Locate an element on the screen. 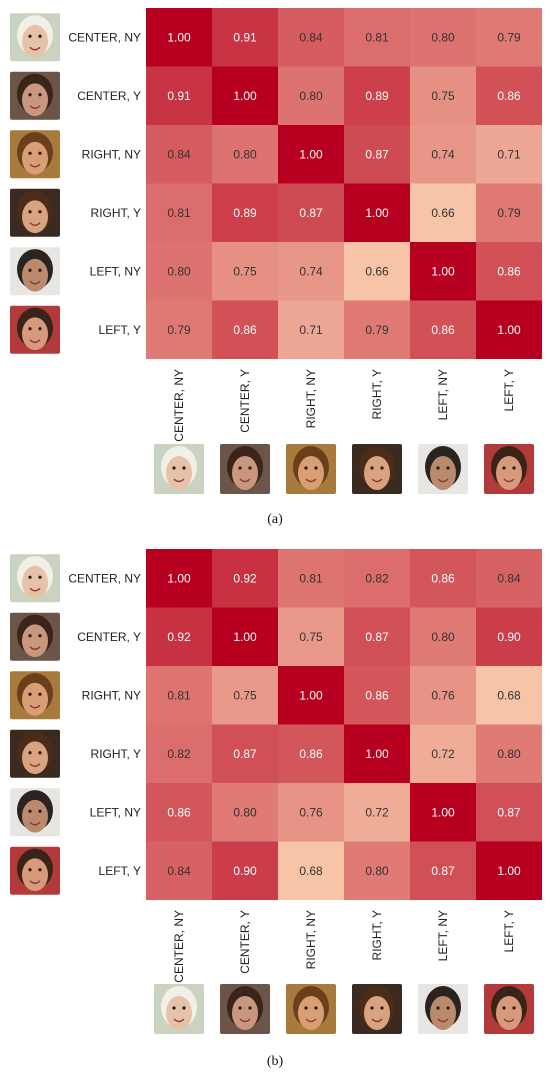  cell-value-label: 0.75 is located at coordinates (311, 637).